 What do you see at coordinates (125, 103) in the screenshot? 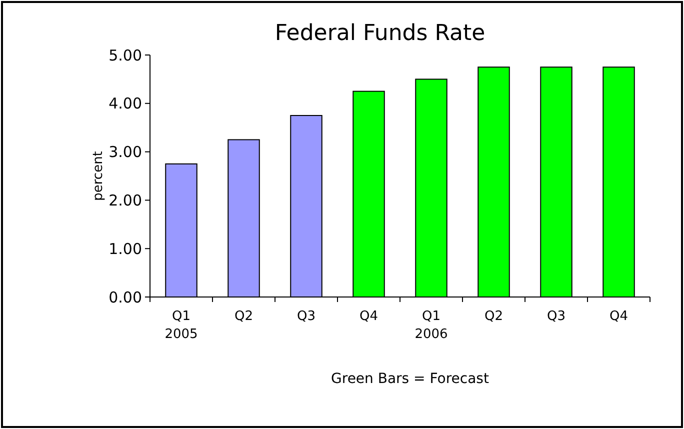
I see `y-tick-label: 4.00` at bounding box center [125, 103].